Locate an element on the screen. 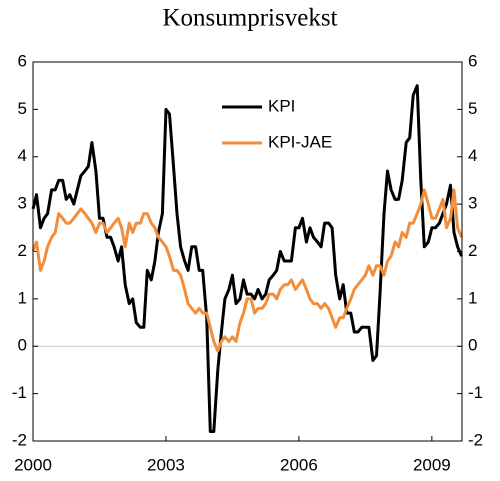  x-tick-label: 2009 is located at coordinates (432, 464).